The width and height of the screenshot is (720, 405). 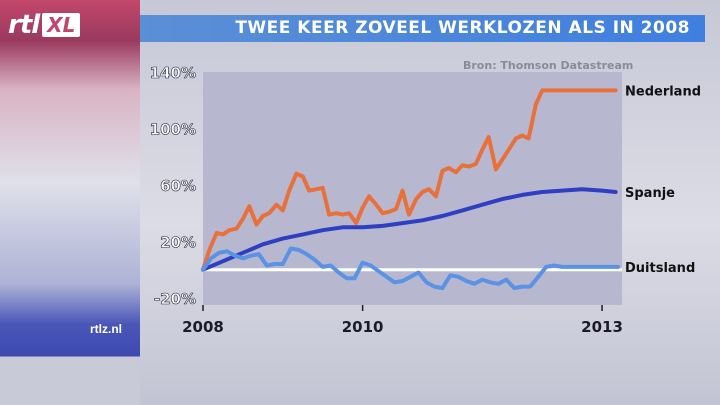 I want to click on series-label-spanje: Spanje, so click(x=650, y=193).